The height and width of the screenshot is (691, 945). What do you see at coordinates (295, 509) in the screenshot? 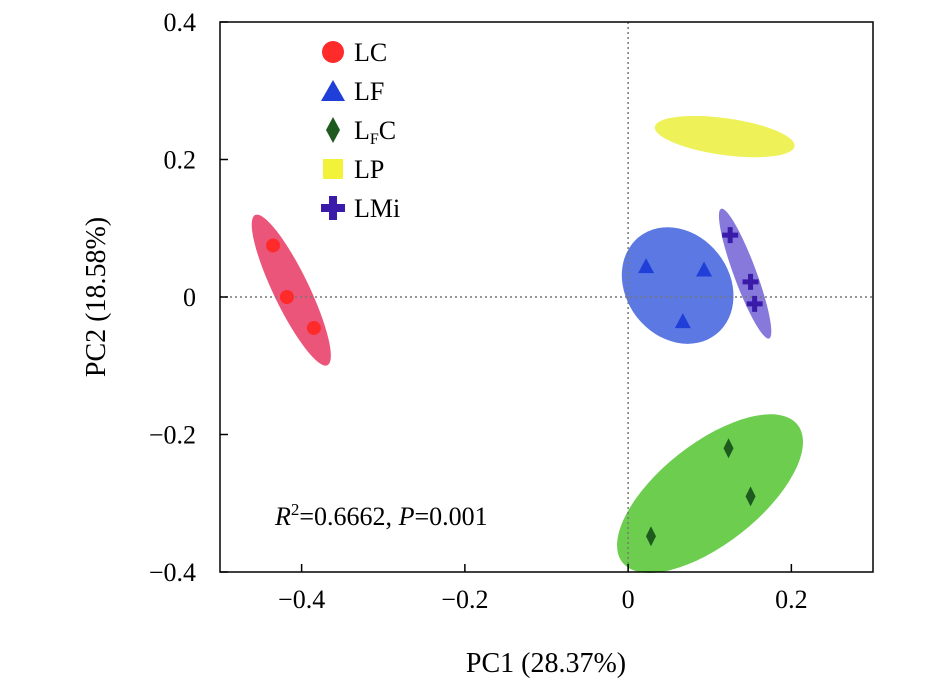
I see `r2-superscript: 2` at bounding box center [295, 509].